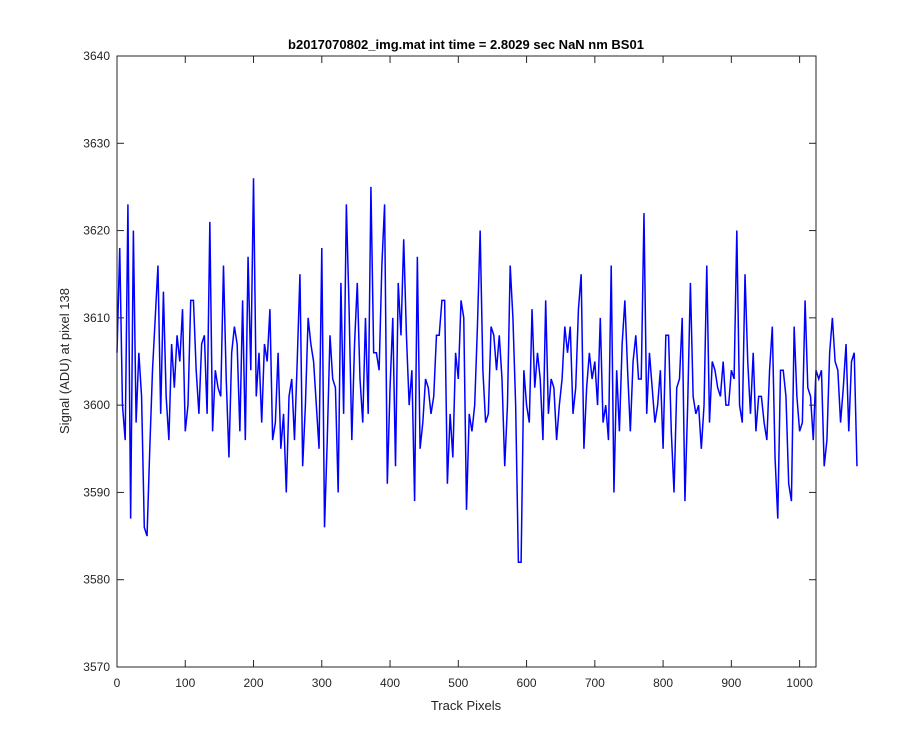 The height and width of the screenshot is (750, 900). What do you see at coordinates (96, 492) in the screenshot?
I see `y-tick-label: 3590` at bounding box center [96, 492].